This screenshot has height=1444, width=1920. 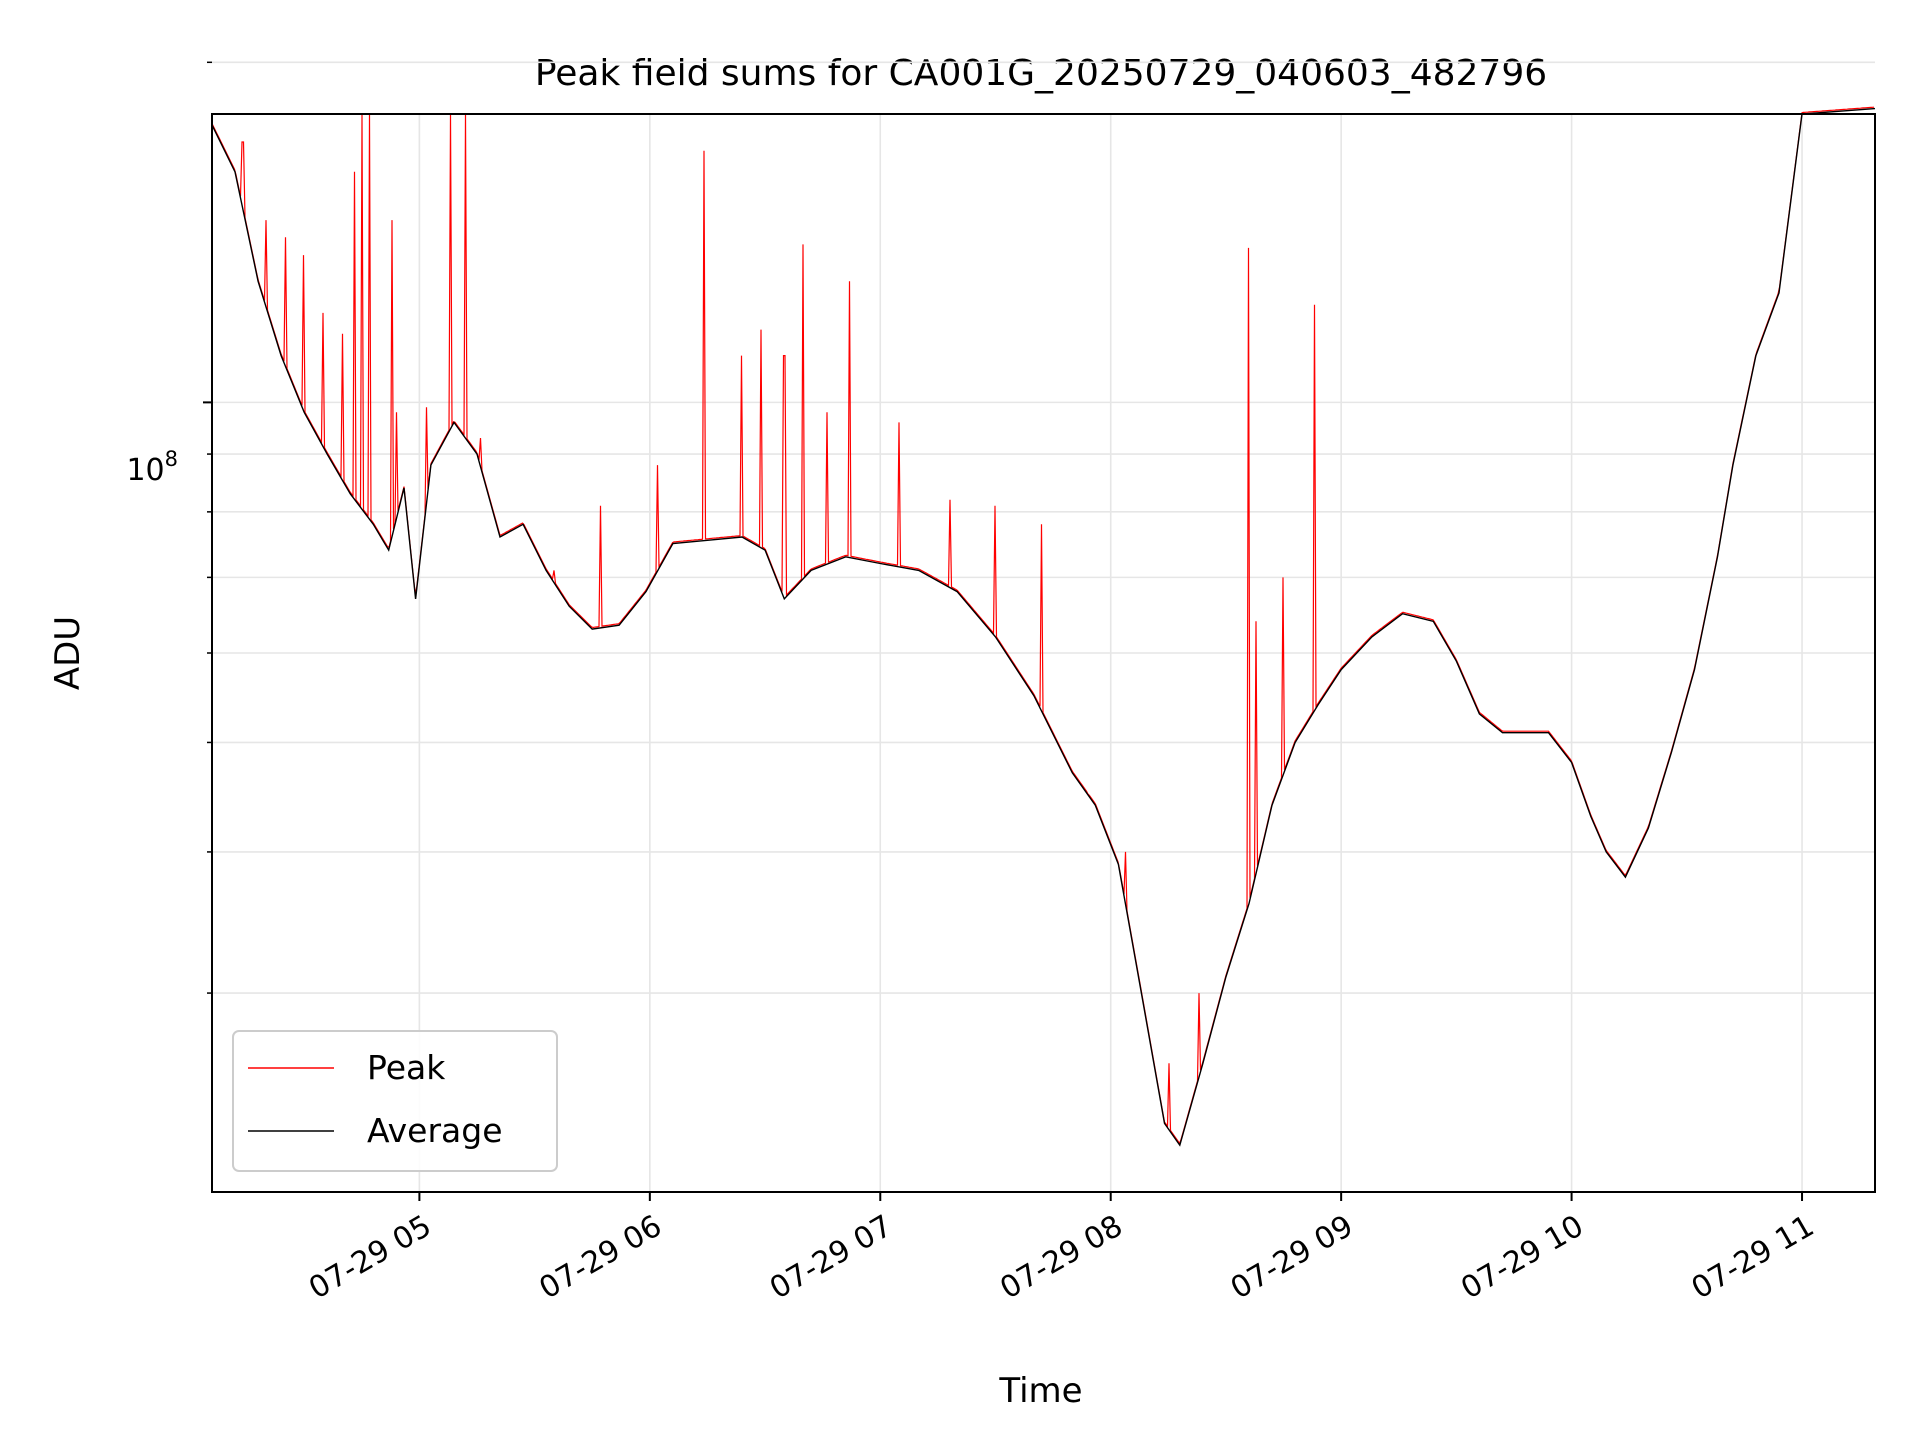 I want to click on y-major-tick-label: 108, so click(x=152, y=467).